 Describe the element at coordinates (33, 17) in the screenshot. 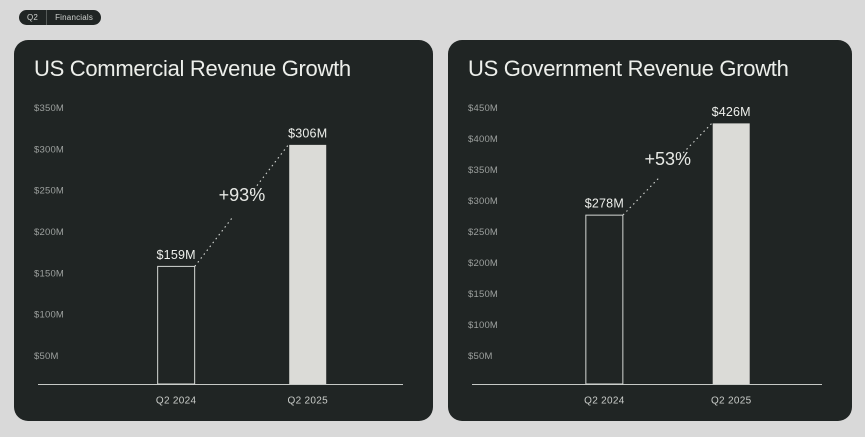

I see `slide-tag-quarter: Q2` at that location.